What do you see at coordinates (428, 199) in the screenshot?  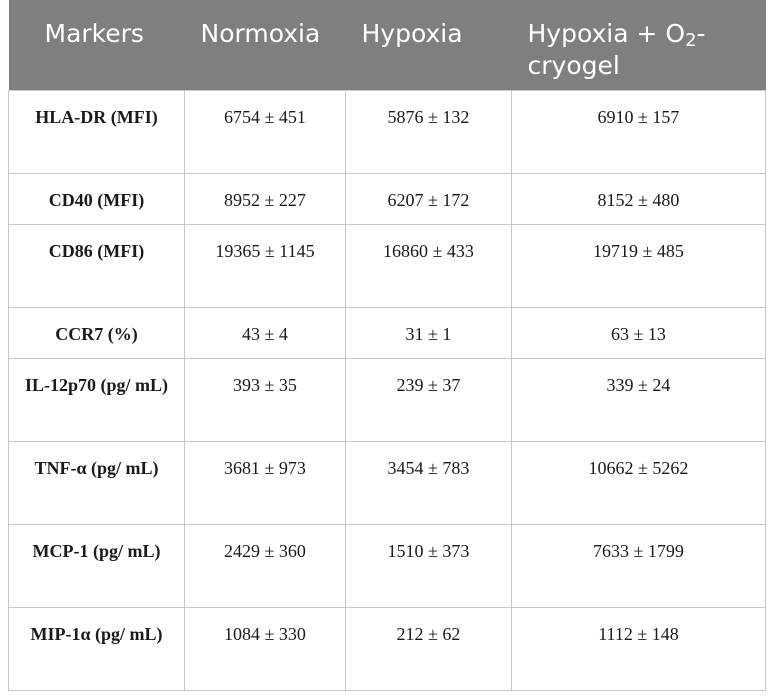 I see `hypoxia-cell: 6207 ± 172` at bounding box center [428, 199].